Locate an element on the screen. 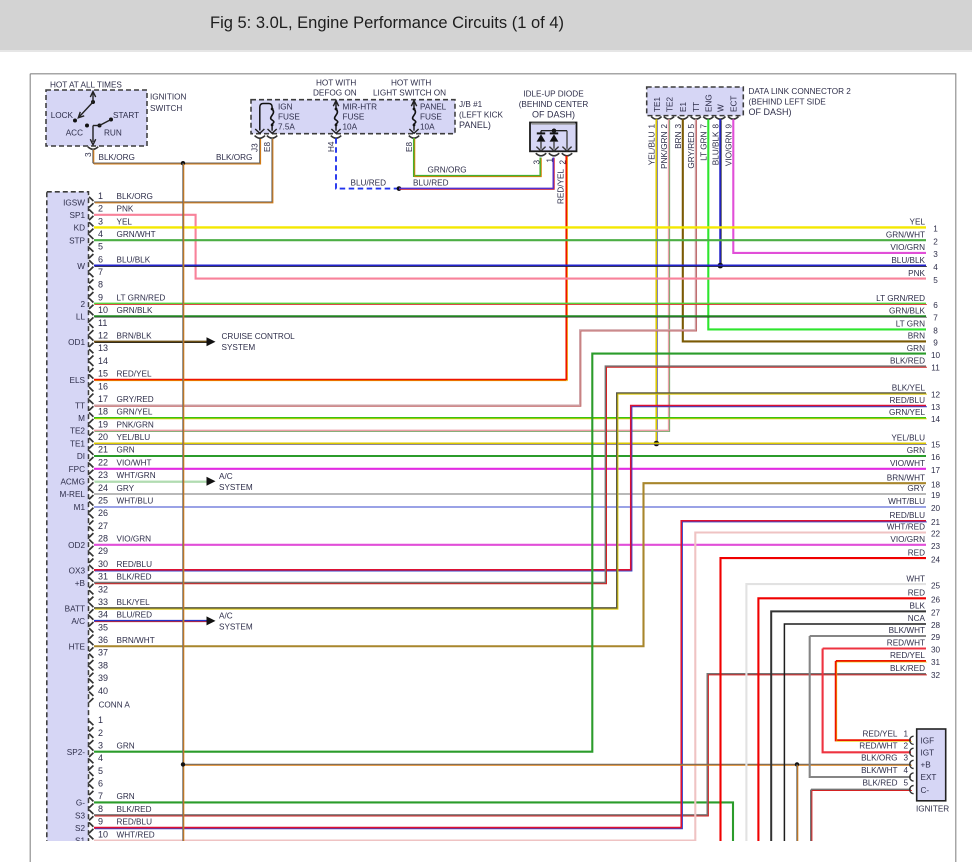 This screenshot has height=867, width=972. svg-text: GRN/WHT is located at coordinates (136, 234).